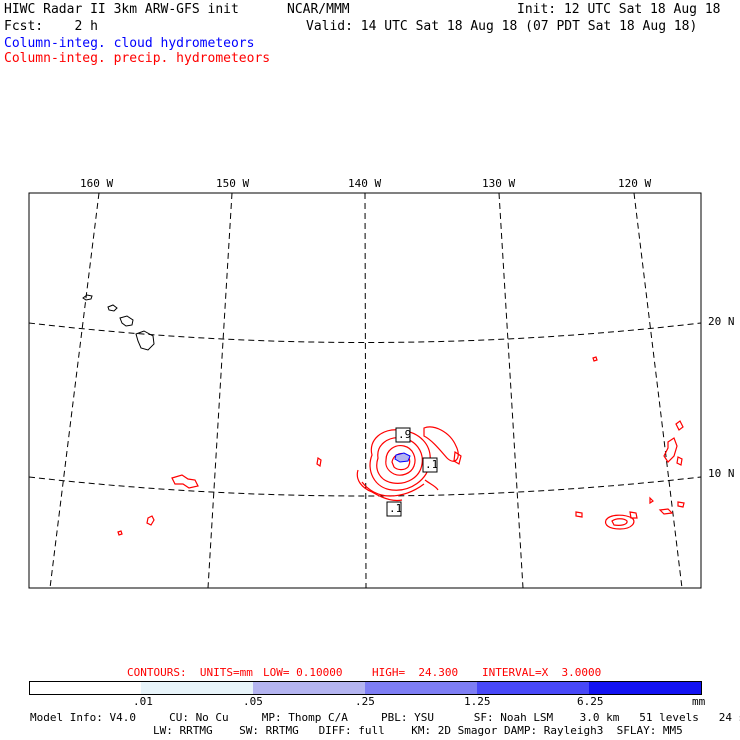 The image size is (740, 740). What do you see at coordinates (121, 9) in the screenshot?
I see `plot-title: HIWC Radar II 3km ARW-GFS init` at bounding box center [121, 9].